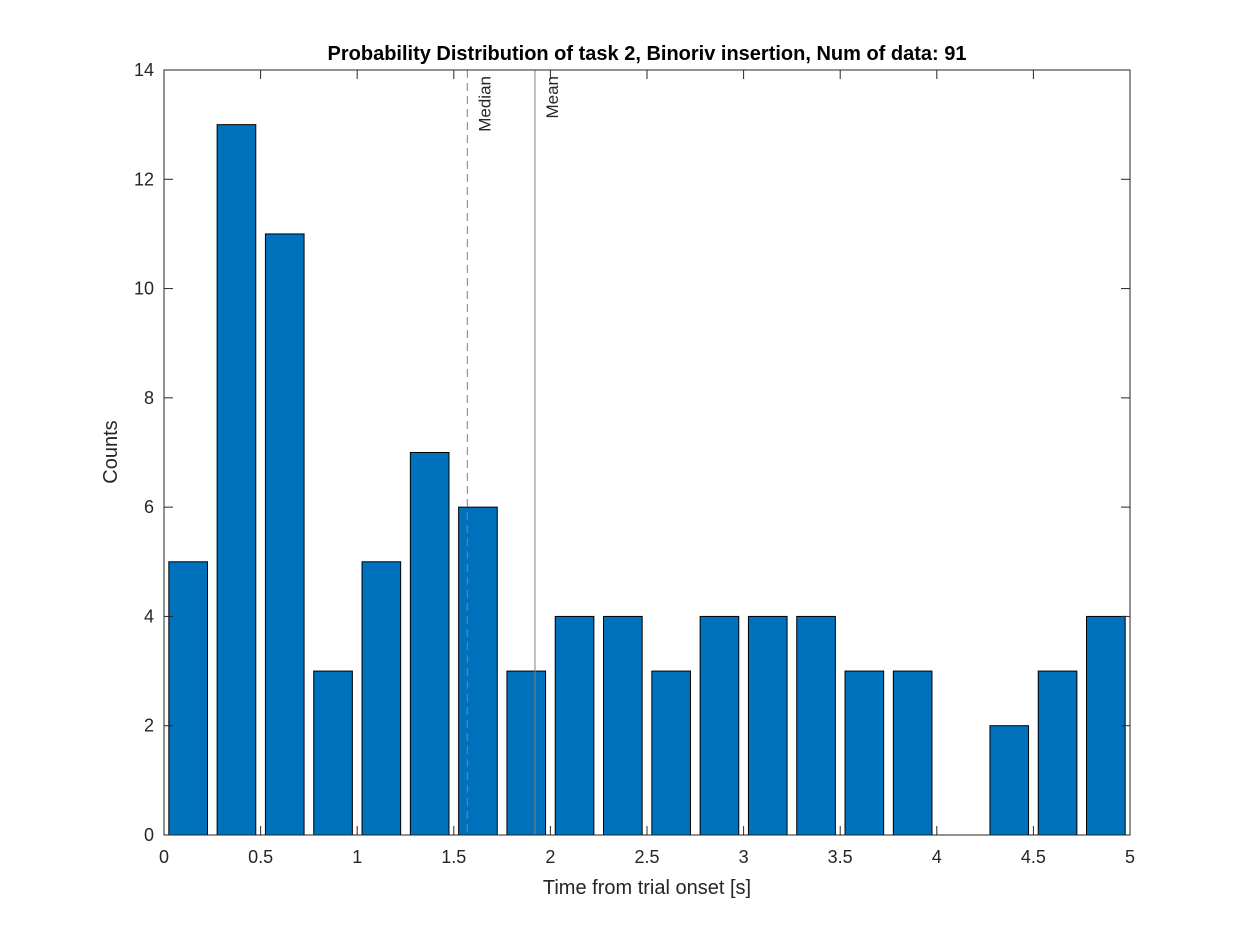 The height and width of the screenshot is (938, 1250). Describe the element at coordinates (357, 857) in the screenshot. I see `x-tick-label: 1` at that location.